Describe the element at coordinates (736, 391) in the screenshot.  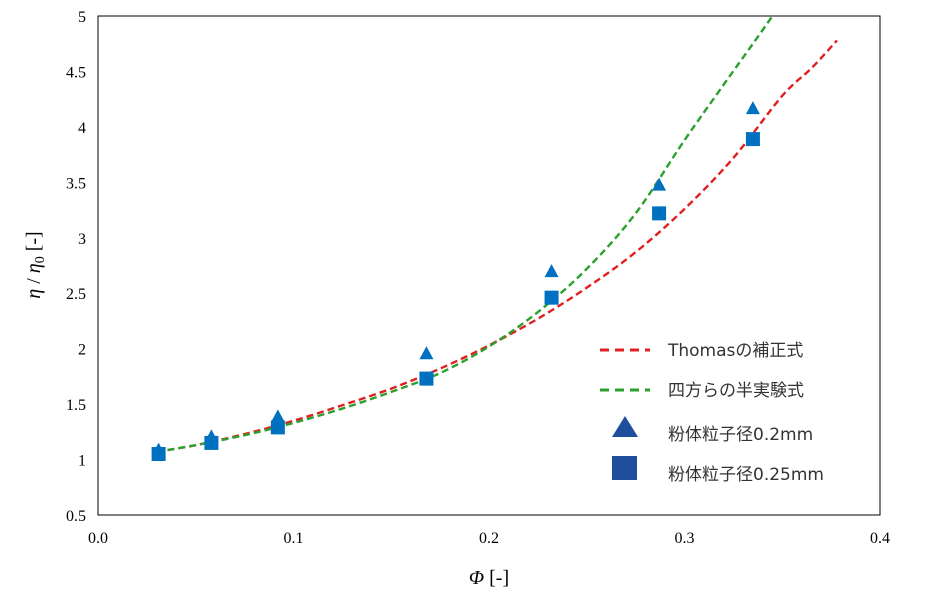
I see `legend-label-shikata: 四方らの半実験式` at that location.